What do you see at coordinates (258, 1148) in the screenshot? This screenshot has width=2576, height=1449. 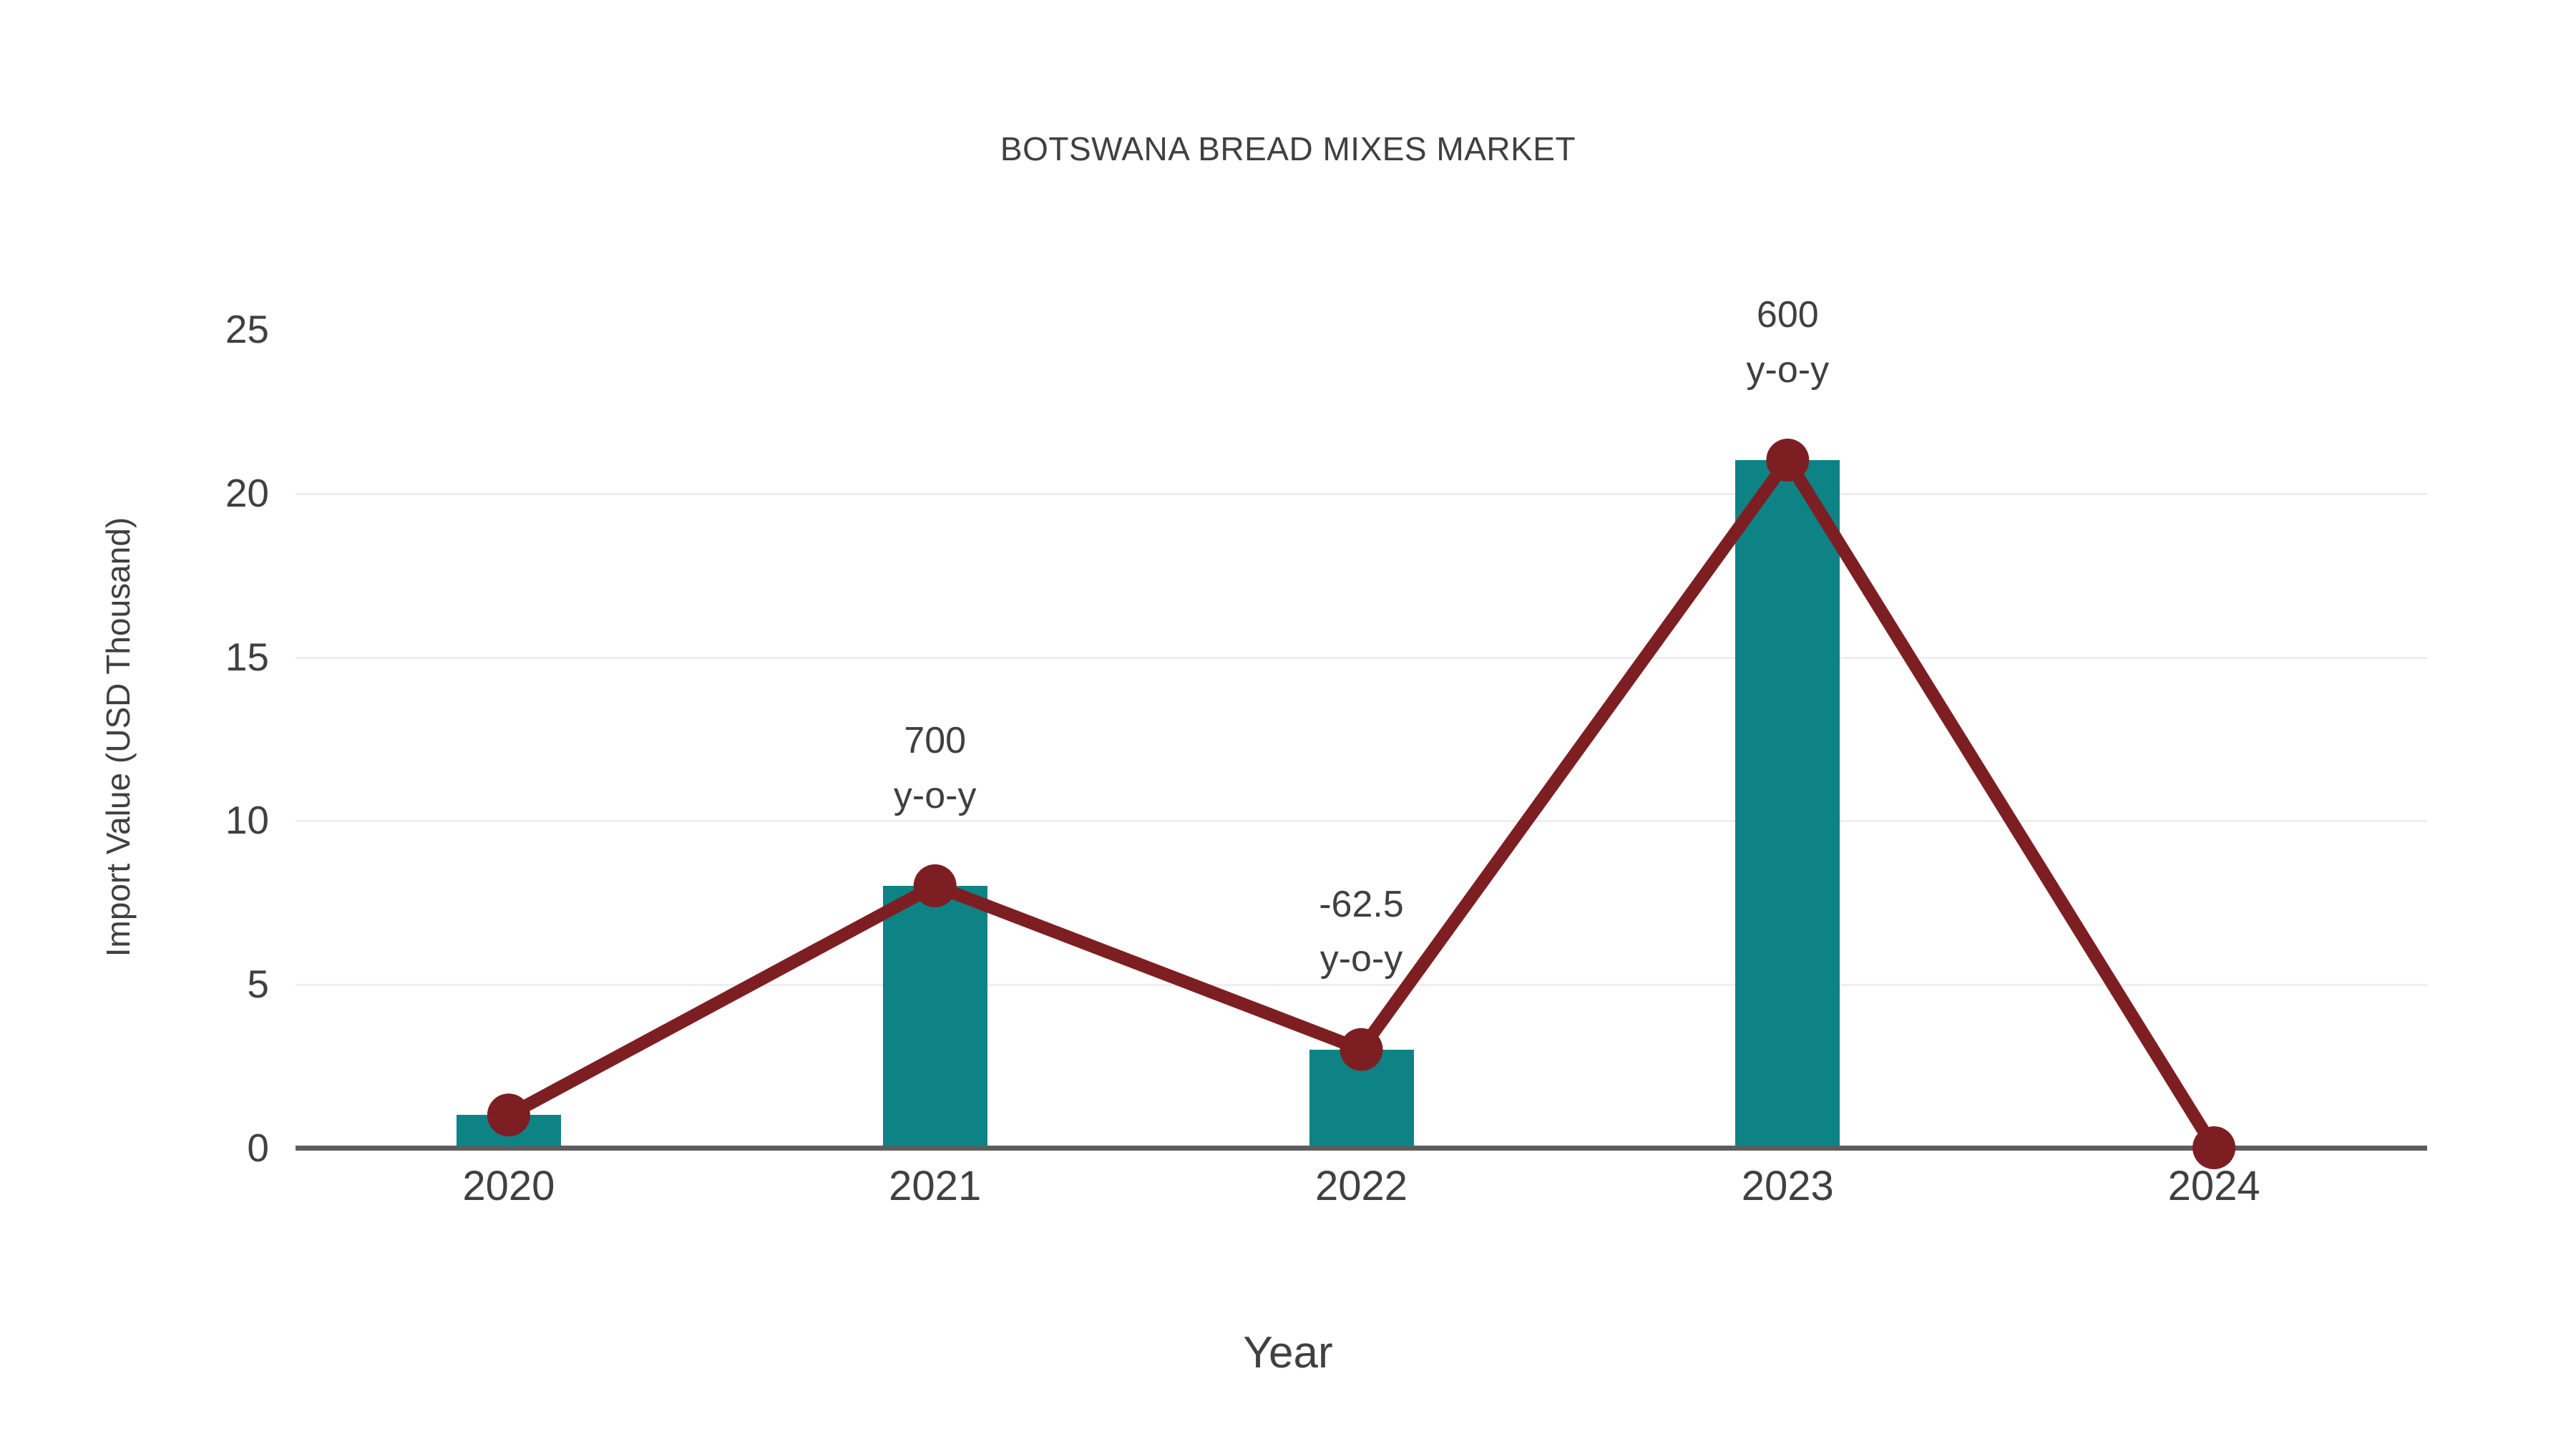 I see `y-tick-label: 0` at bounding box center [258, 1148].